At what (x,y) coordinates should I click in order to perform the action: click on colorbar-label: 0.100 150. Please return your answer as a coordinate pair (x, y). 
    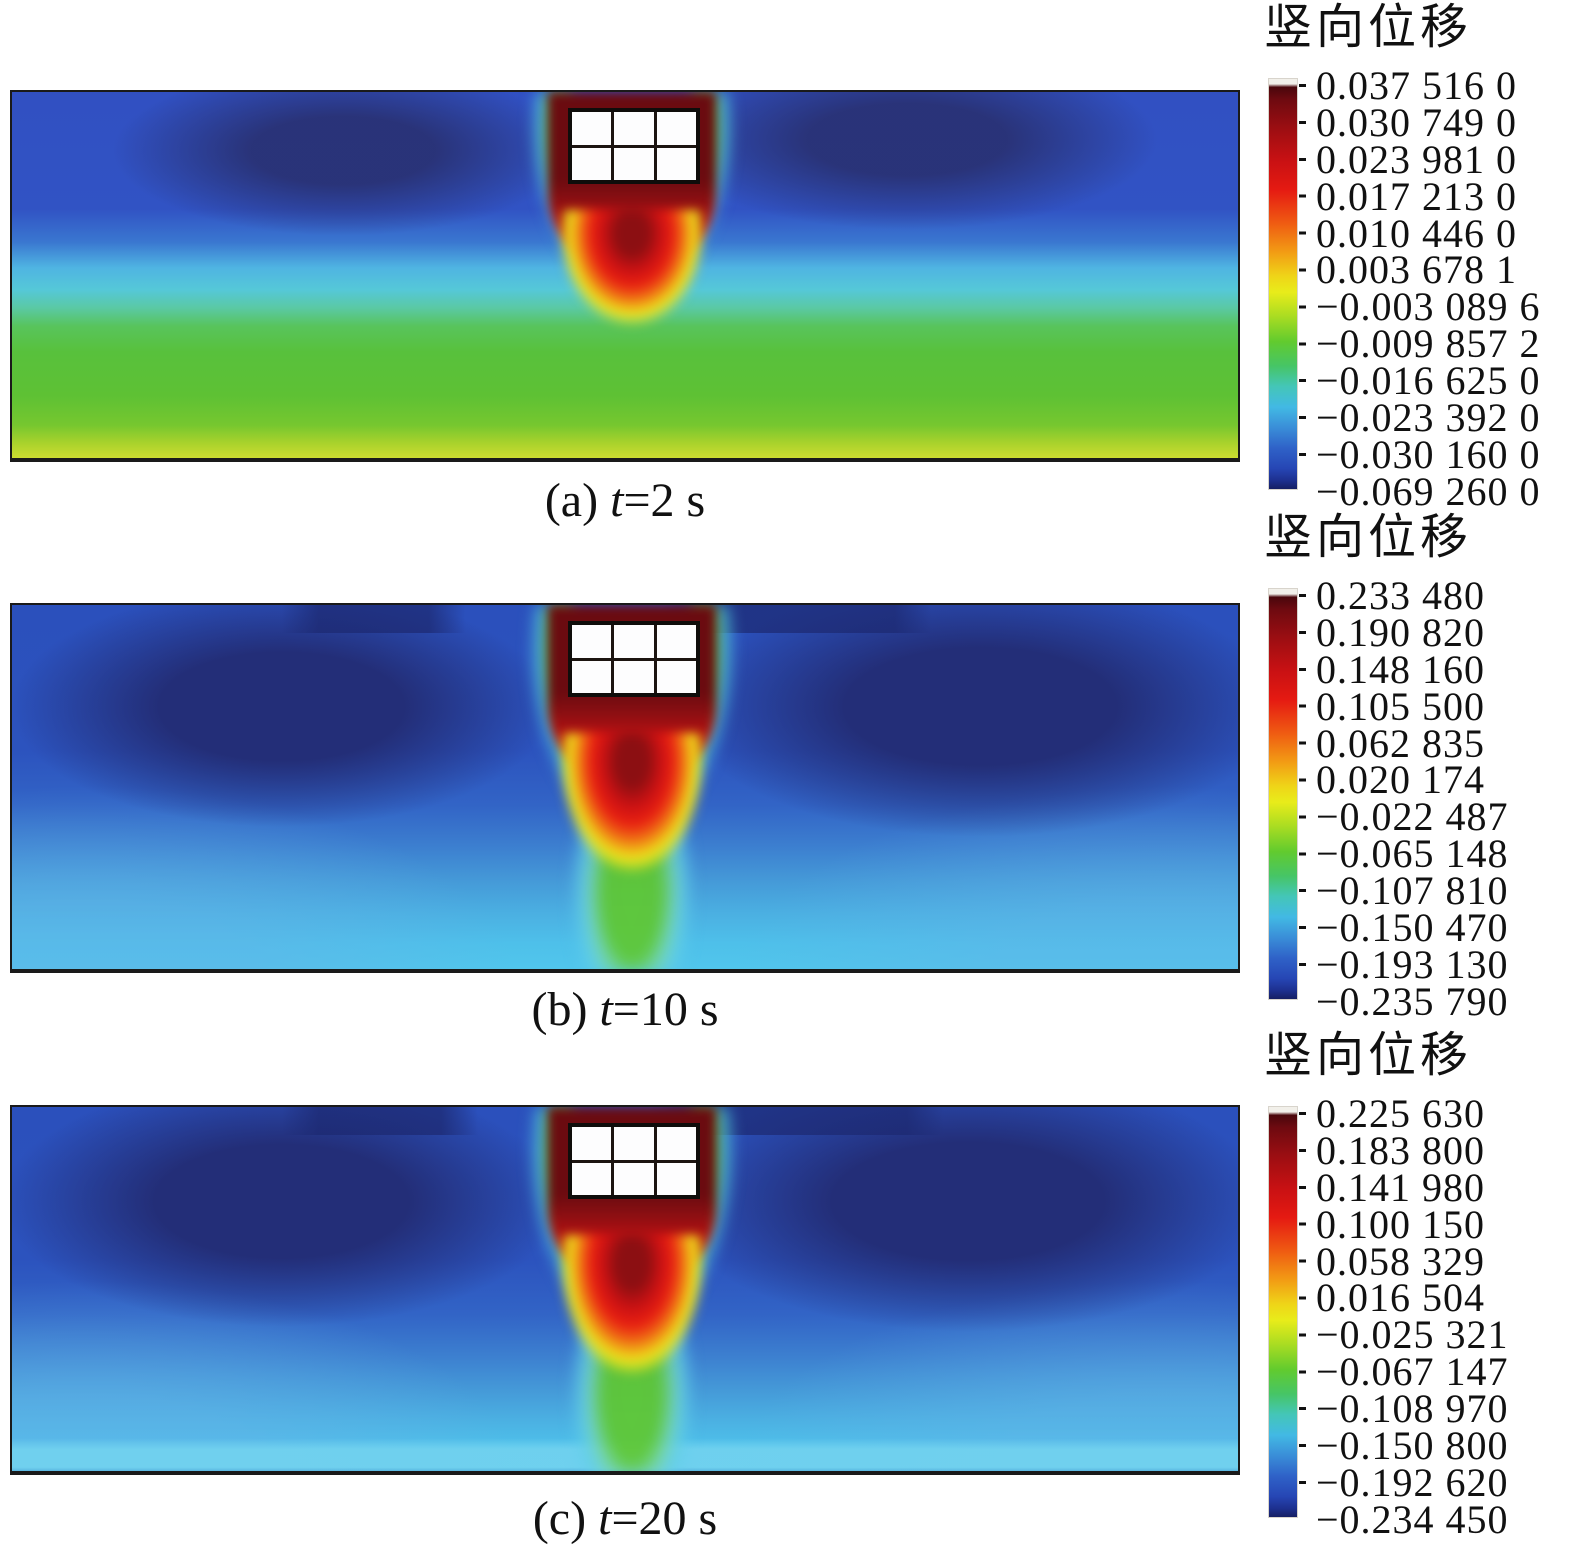
    Looking at the image, I should click on (1400, 1224).